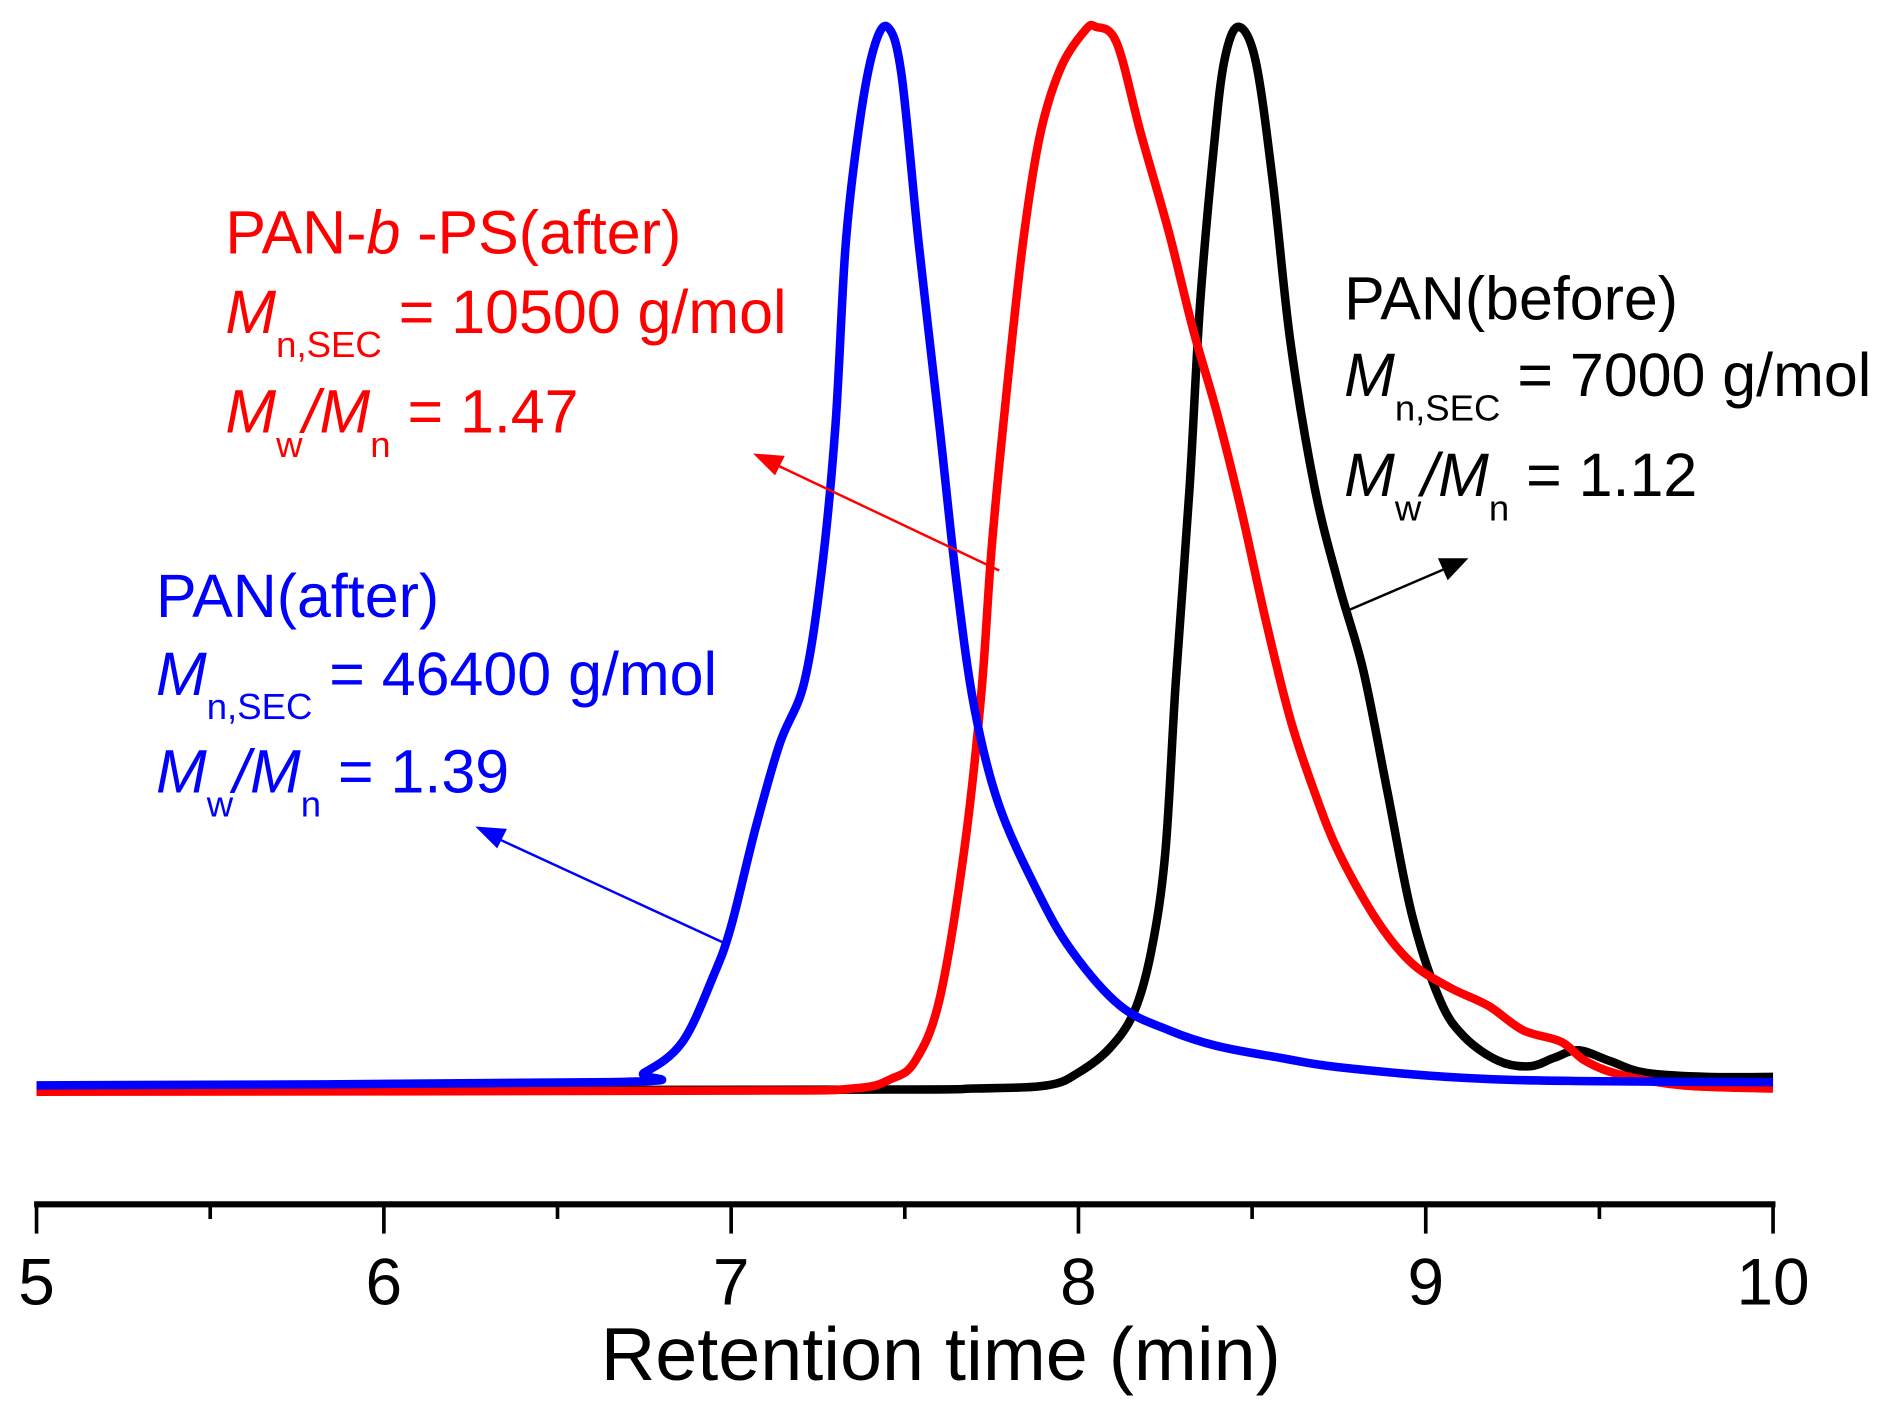 This screenshot has height=1414, width=1901. Describe the element at coordinates (904, 1219) in the screenshot. I see `x-axis-ticks` at that location.